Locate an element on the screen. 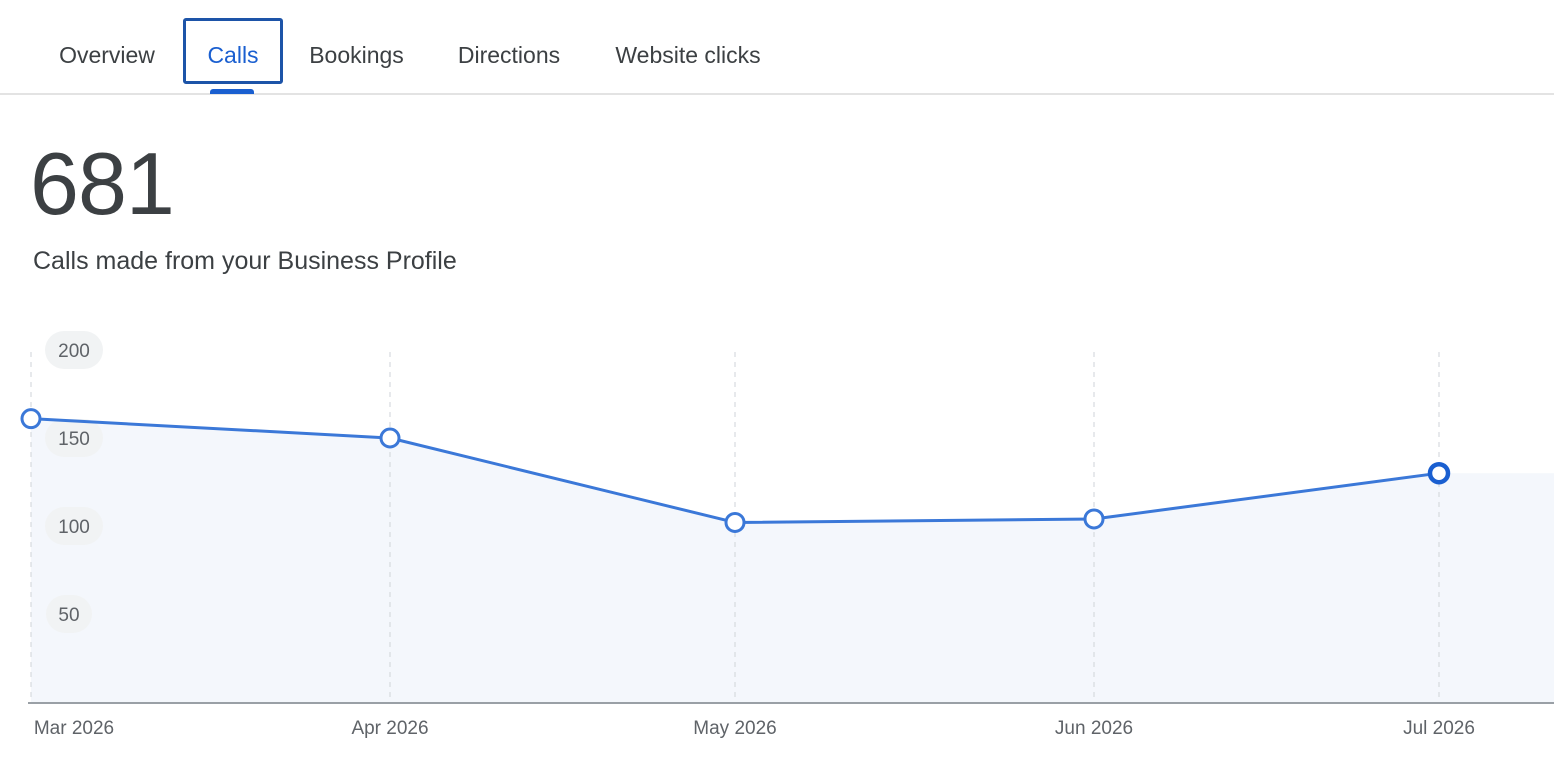  tab-bookings: Bookings is located at coordinates (356, 55).